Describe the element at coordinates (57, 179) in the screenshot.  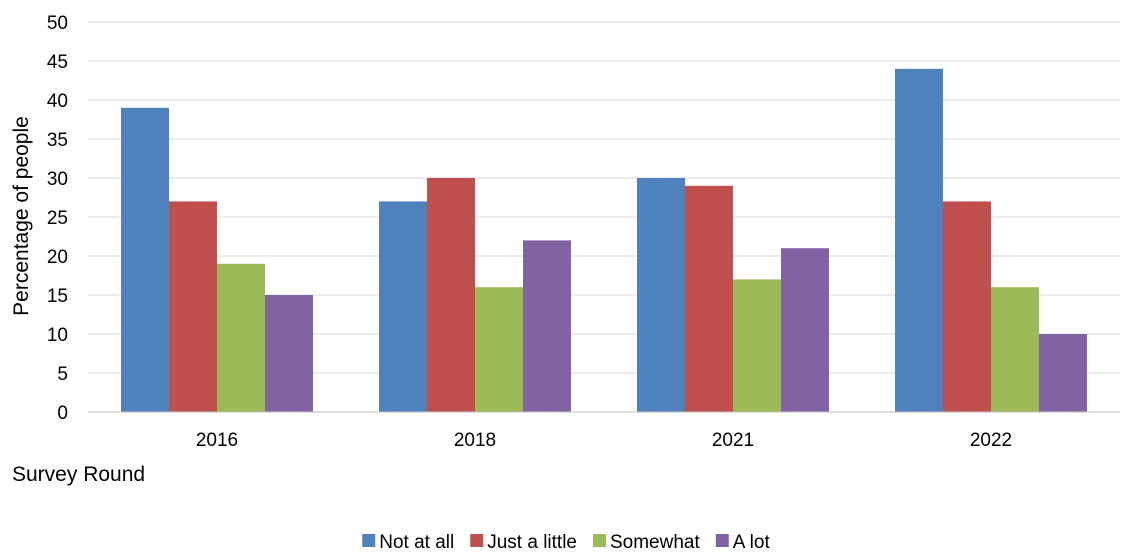
I see `y-tick-label: 30` at that location.